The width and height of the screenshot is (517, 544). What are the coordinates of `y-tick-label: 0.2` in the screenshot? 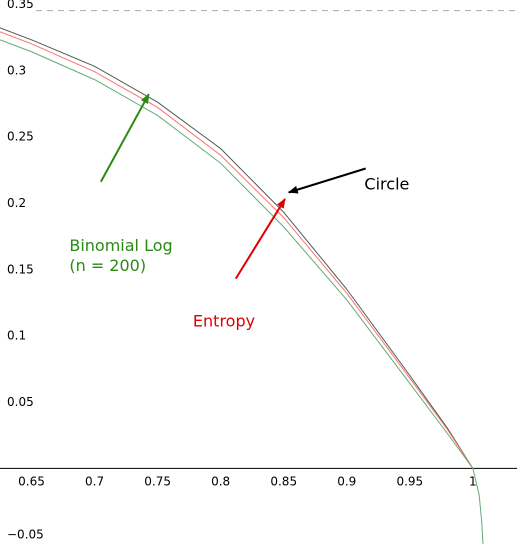 It's located at (16, 203).